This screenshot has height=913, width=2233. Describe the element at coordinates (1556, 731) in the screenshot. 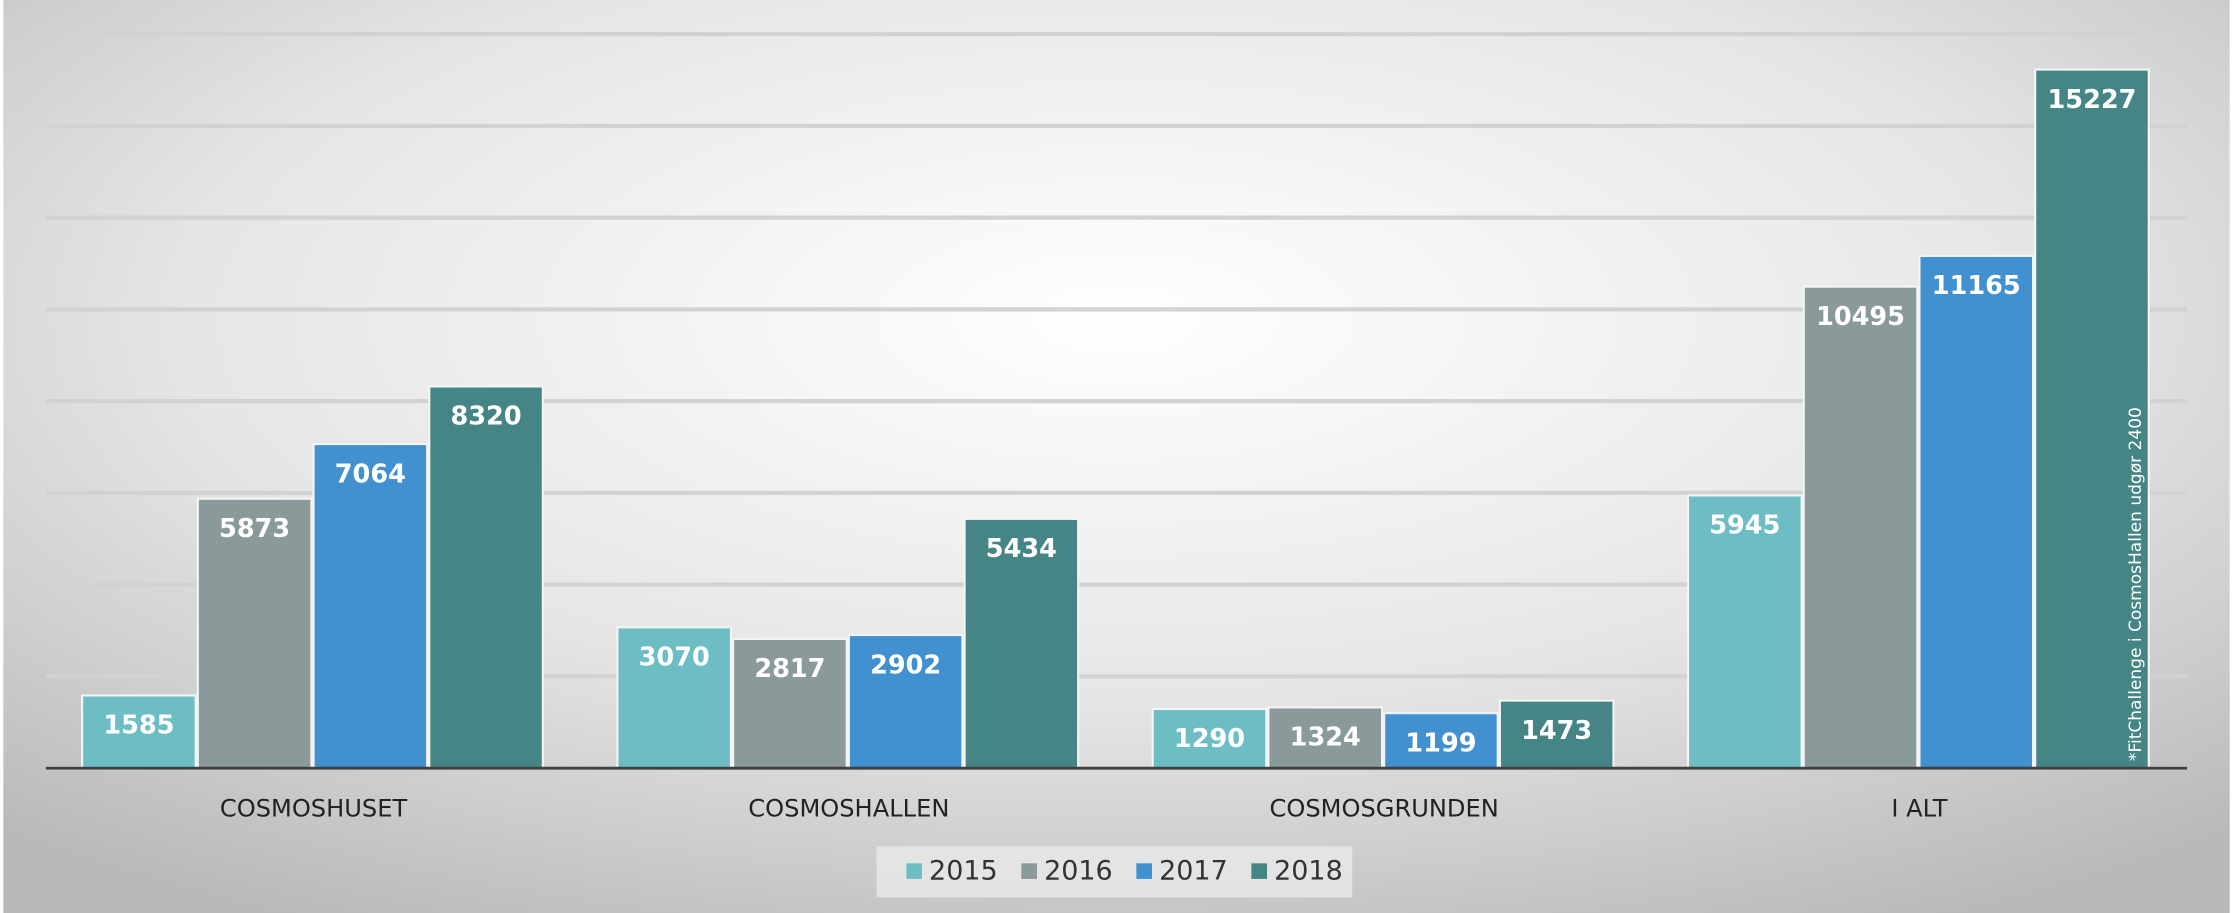

I see `data-label: 1473` at that location.